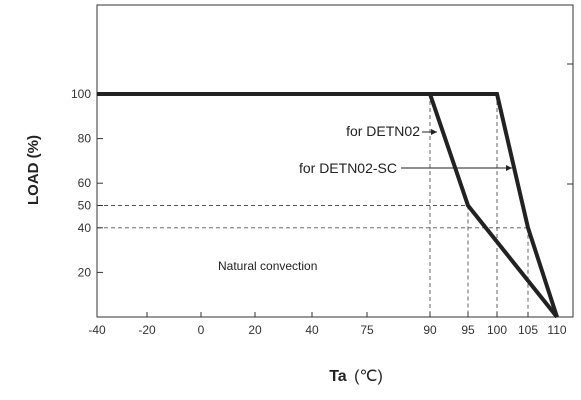 The image size is (581, 400). I want to click on x-tick-label: 90, so click(430, 330).